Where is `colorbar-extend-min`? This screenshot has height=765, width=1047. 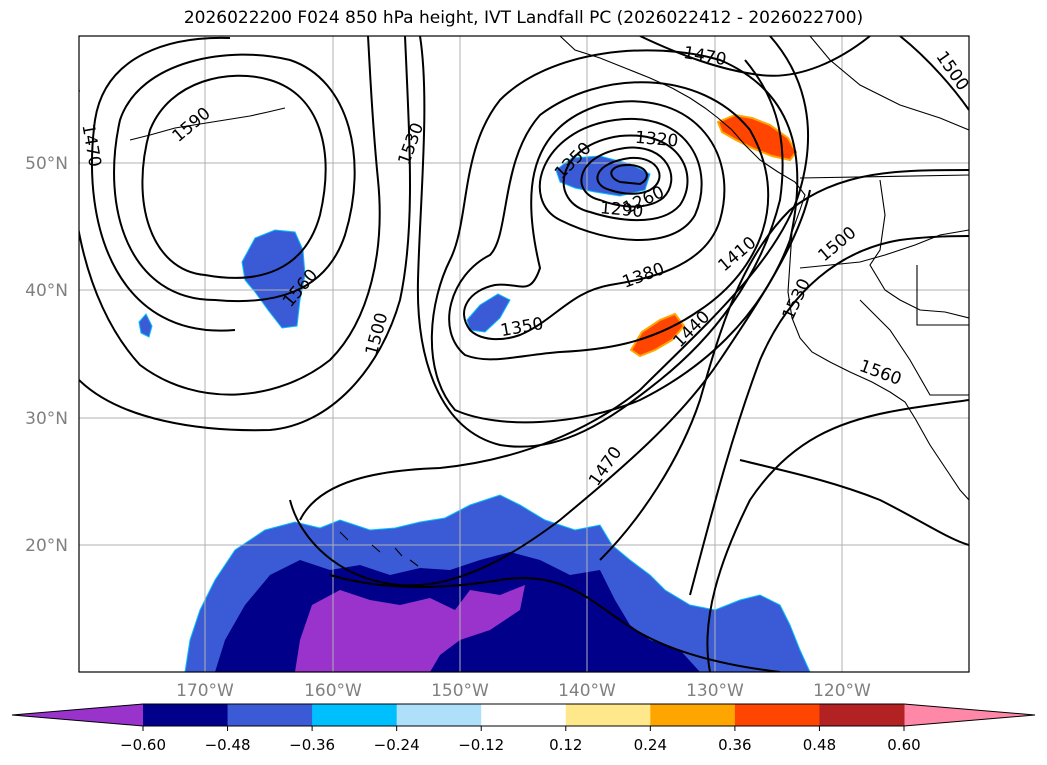 colorbar-extend-min is located at coordinates (77, 715).